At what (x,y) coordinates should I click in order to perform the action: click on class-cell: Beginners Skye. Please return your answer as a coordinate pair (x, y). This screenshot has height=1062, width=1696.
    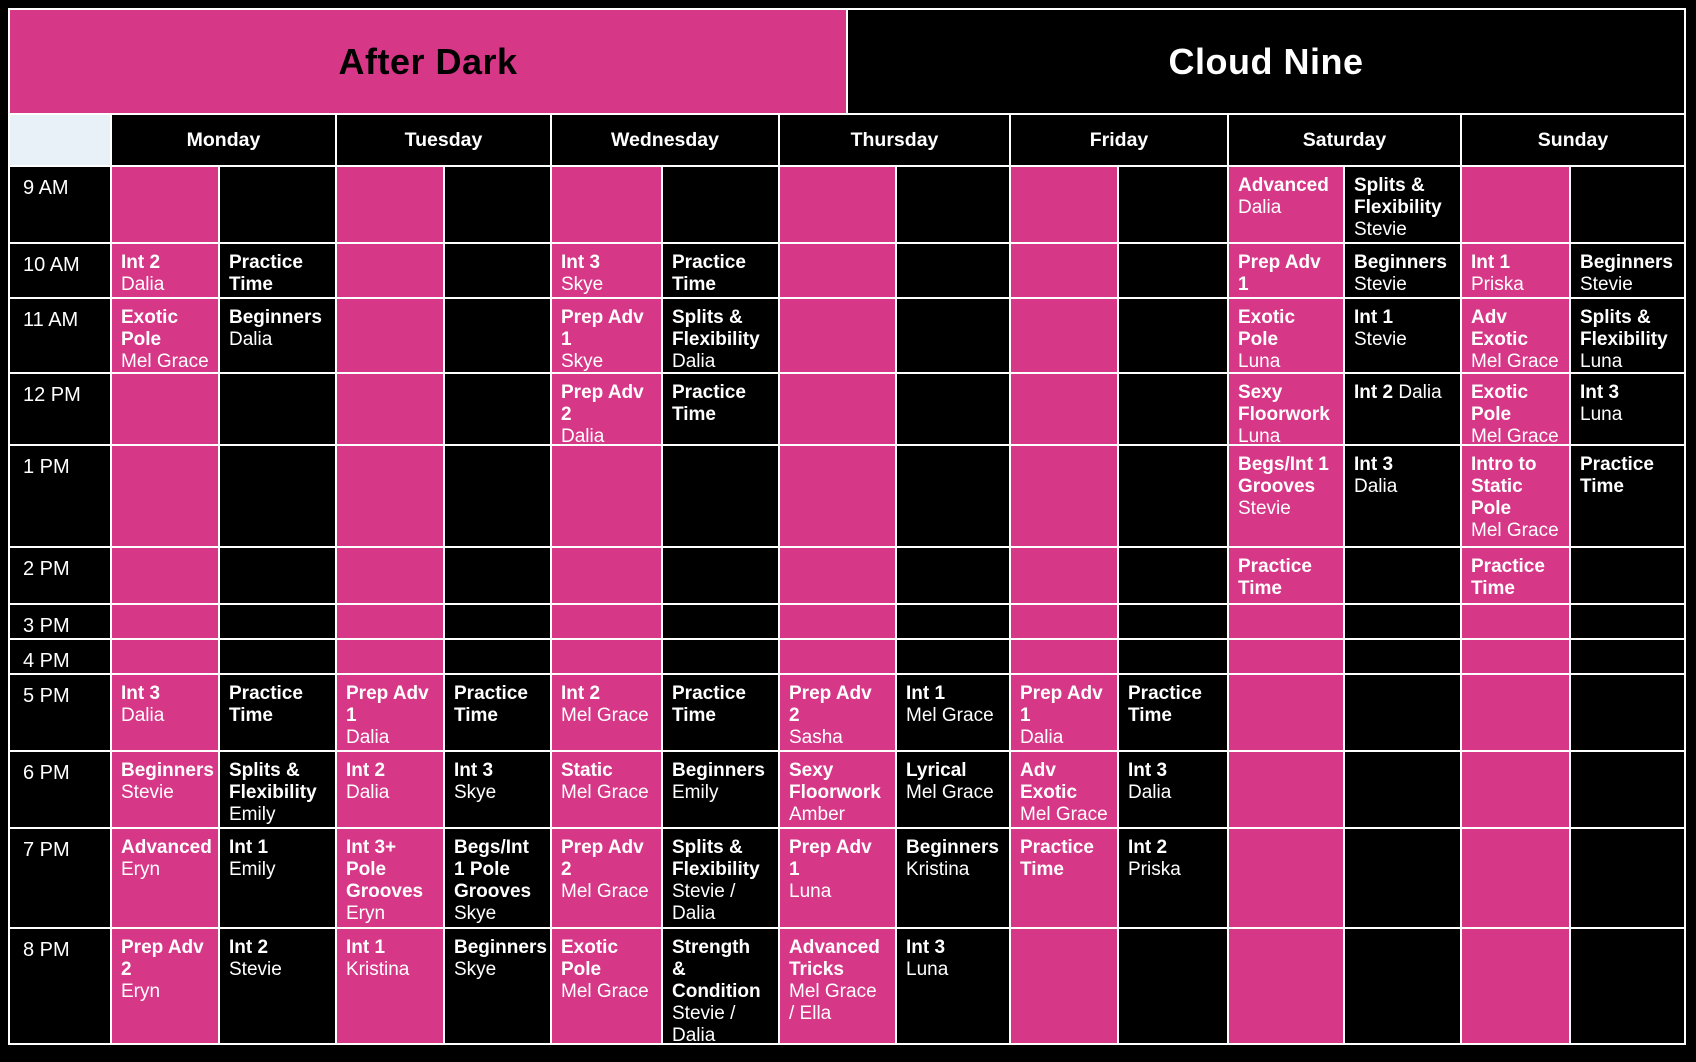
    Looking at the image, I should click on (497, 986).